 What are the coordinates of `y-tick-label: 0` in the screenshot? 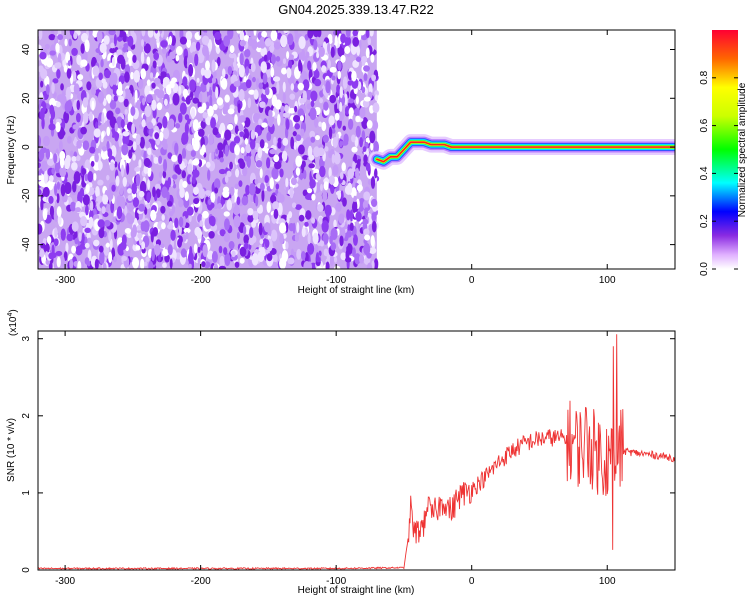 It's located at (26, 570).